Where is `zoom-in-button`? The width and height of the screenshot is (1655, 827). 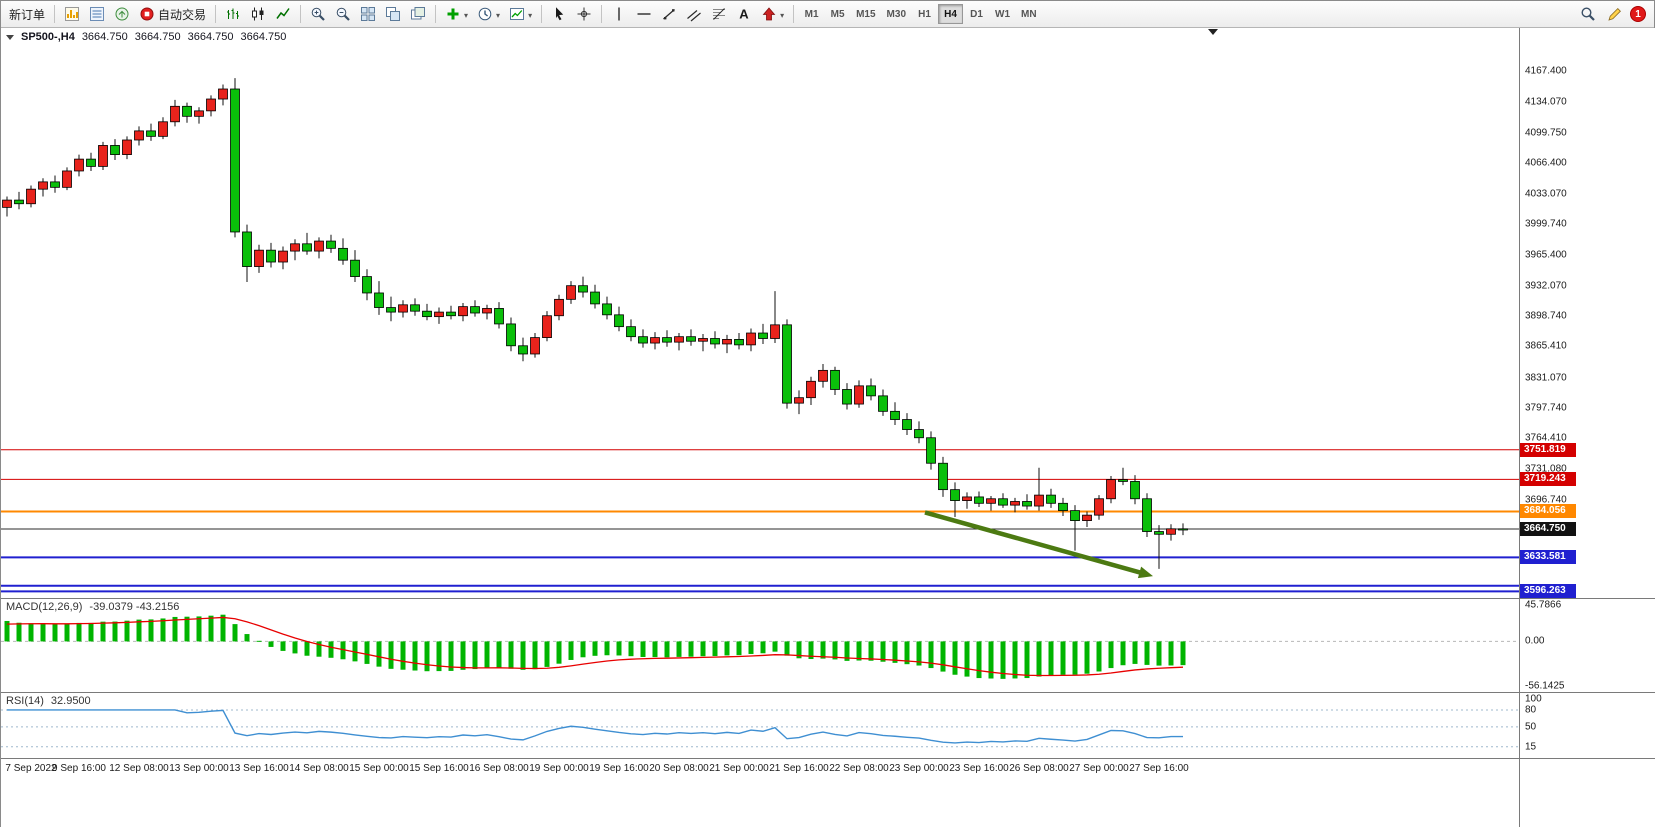 zoom-in-button is located at coordinates (318, 14).